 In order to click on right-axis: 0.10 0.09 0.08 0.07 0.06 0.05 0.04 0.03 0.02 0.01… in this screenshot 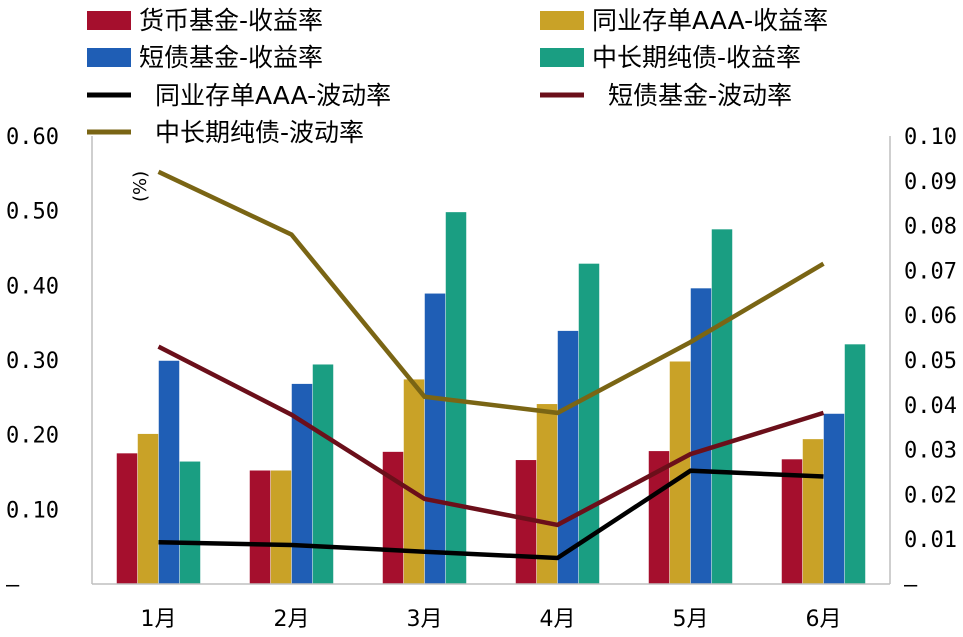, I will do `click(923, 361)`.